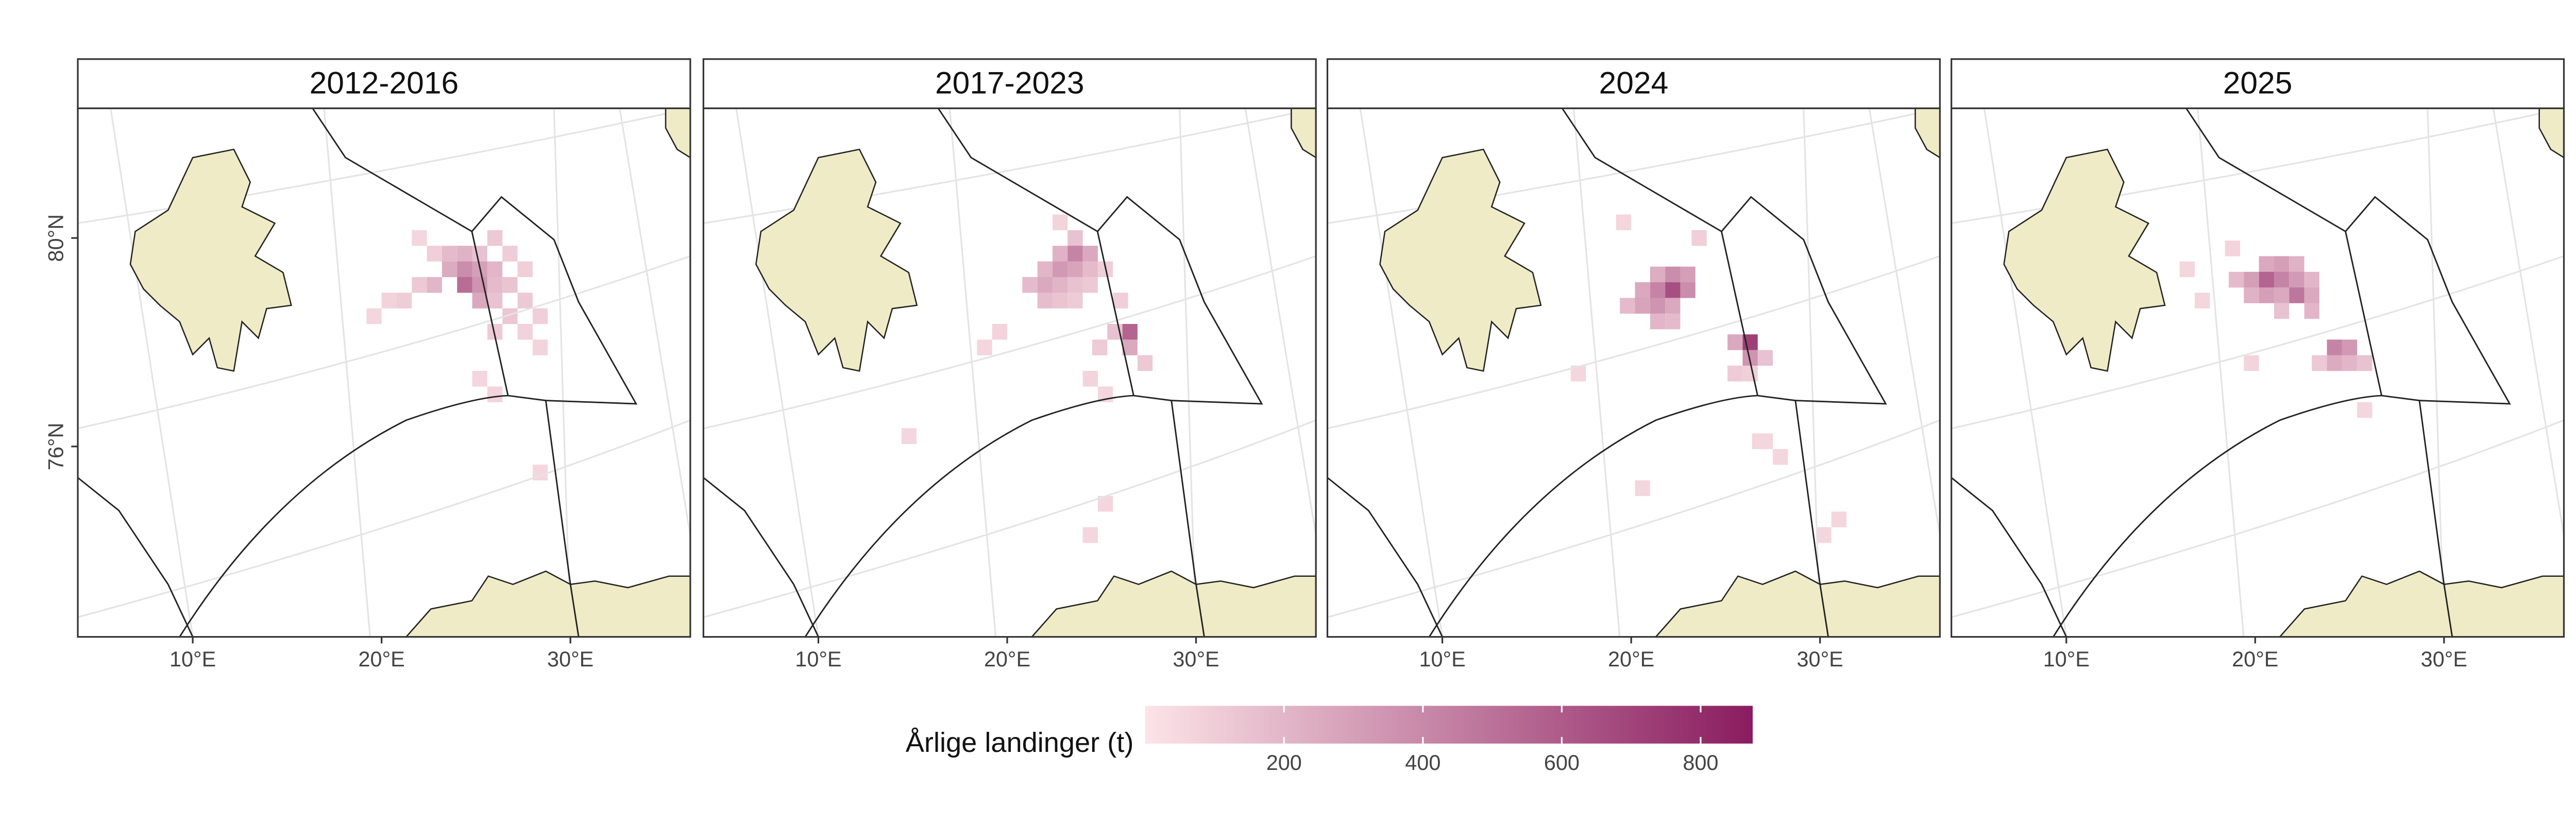  Describe the element at coordinates (55, 447) in the screenshot. I see `y-tick-label: 76°N` at that location.